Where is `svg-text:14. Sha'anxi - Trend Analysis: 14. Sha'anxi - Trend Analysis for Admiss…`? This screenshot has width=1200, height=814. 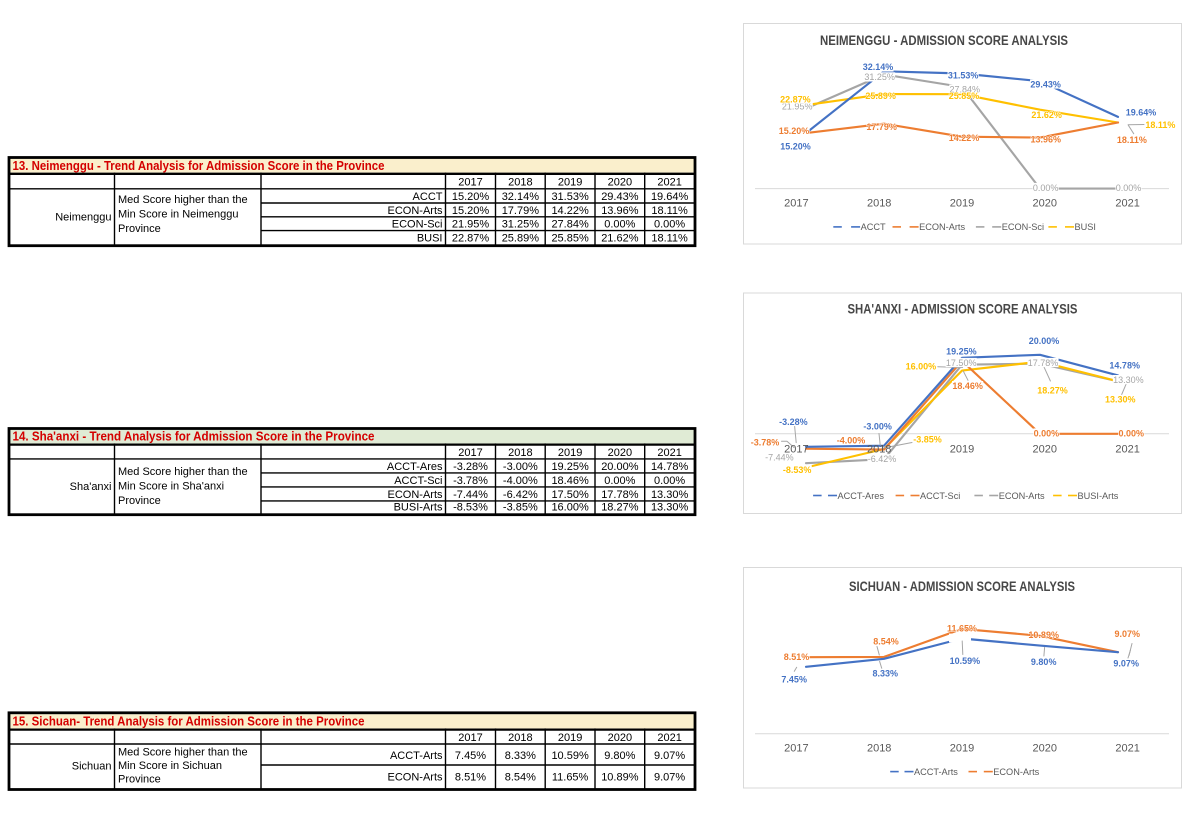 svg-text:14. Sha'anxi - Trend Analysis: 14. Sha'anxi - Trend Analysis for Admiss… is located at coordinates (194, 437).